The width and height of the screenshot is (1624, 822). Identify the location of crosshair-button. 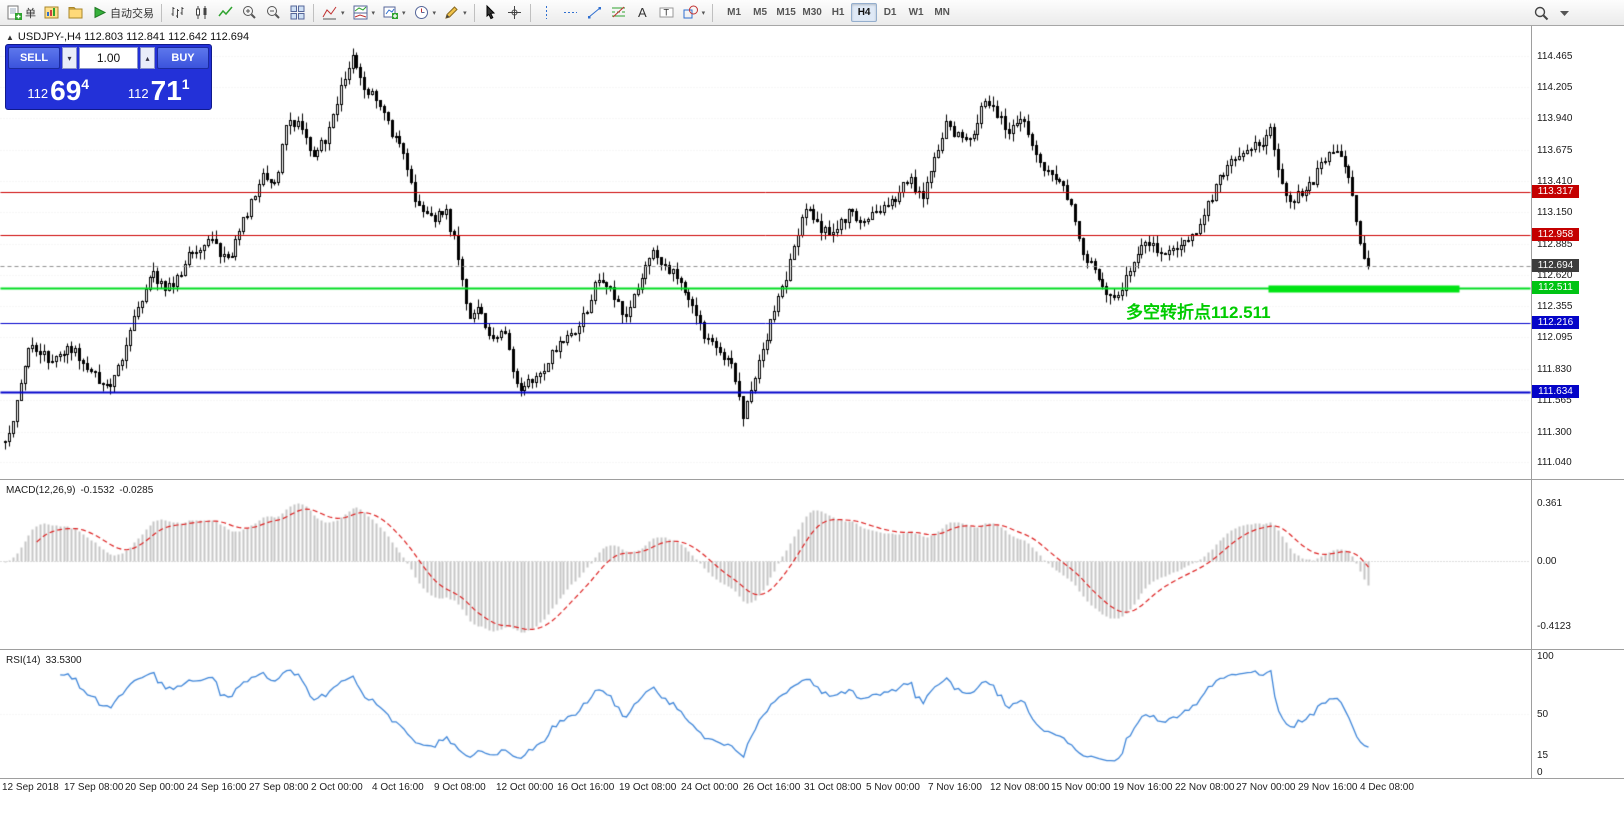
(514, 12).